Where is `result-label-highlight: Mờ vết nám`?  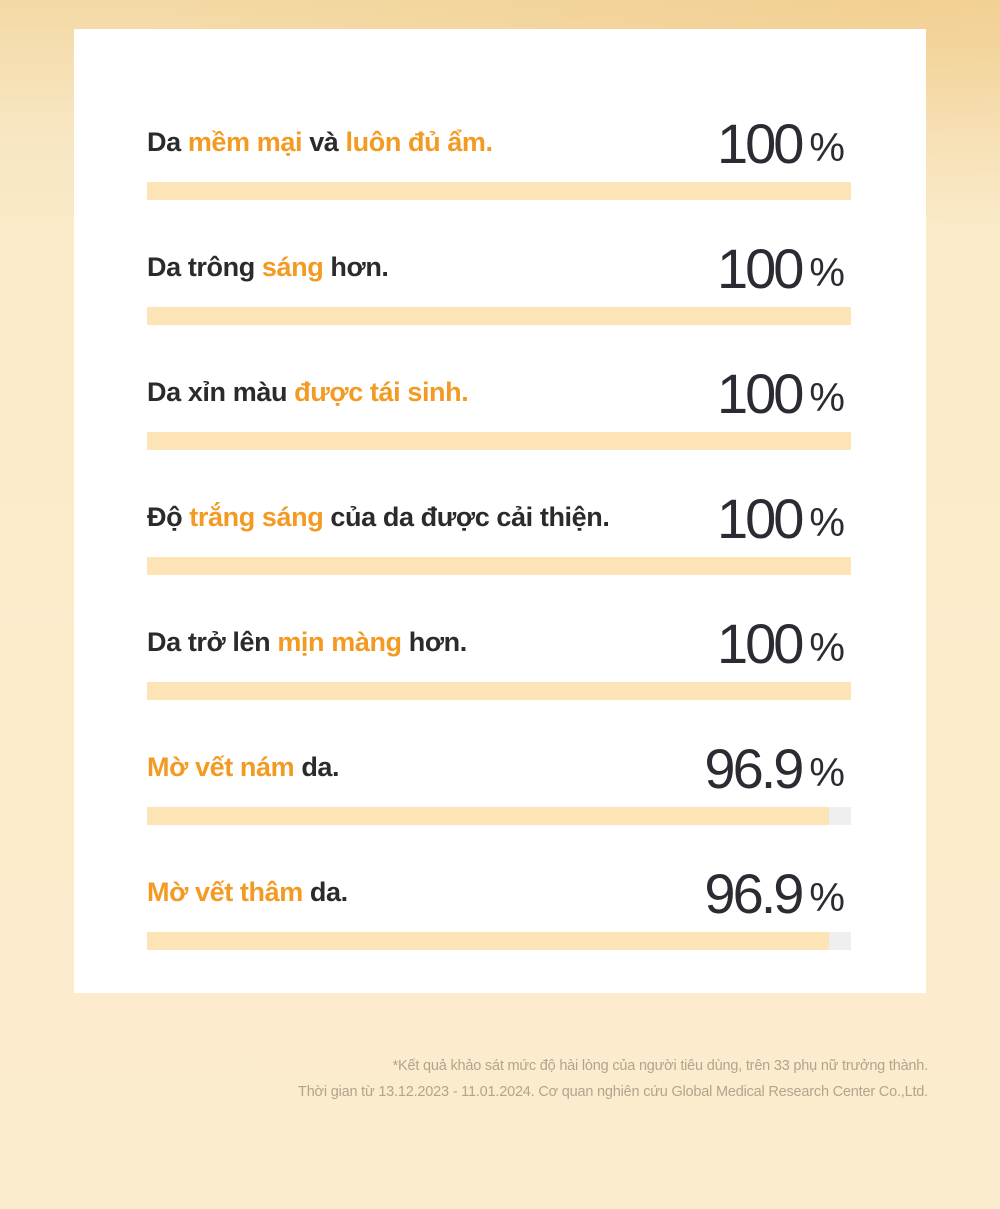
result-label-highlight: Mờ vết nám is located at coordinates (221, 767).